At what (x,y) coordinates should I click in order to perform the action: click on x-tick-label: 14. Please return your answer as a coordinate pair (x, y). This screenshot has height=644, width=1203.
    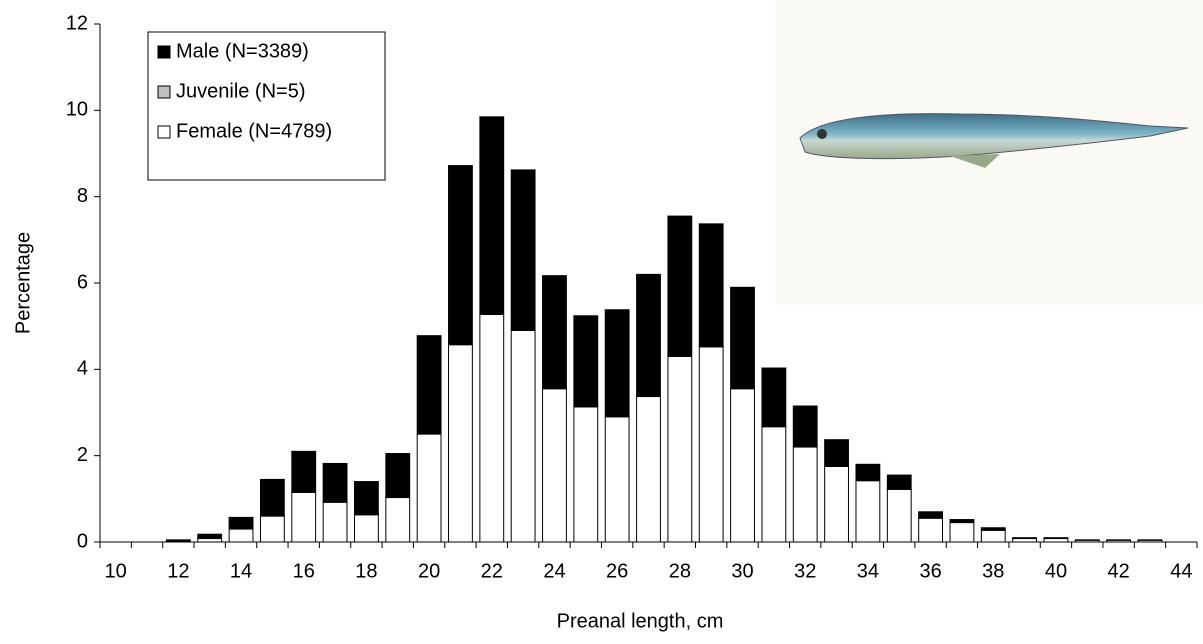
    Looking at the image, I should click on (241, 571).